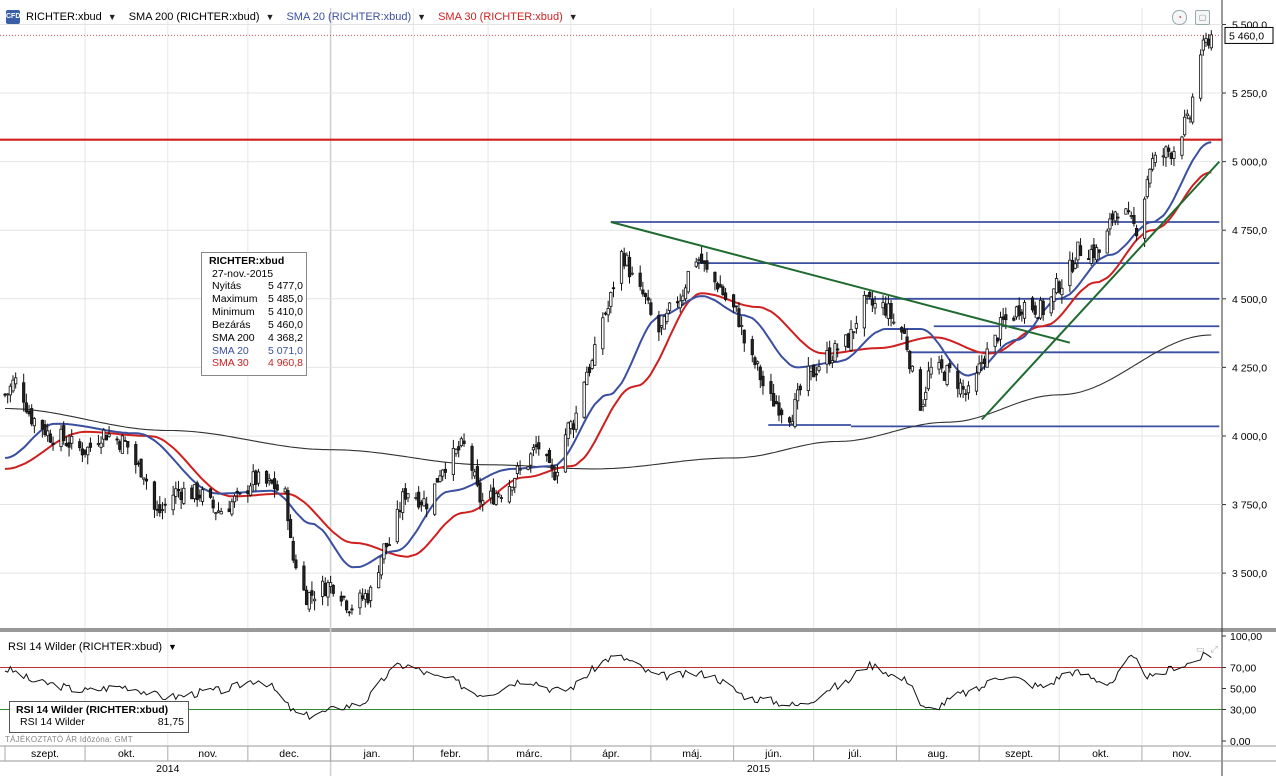 The width and height of the screenshot is (1276, 776). I want to click on x-tick-label: okt., so click(1100, 754).